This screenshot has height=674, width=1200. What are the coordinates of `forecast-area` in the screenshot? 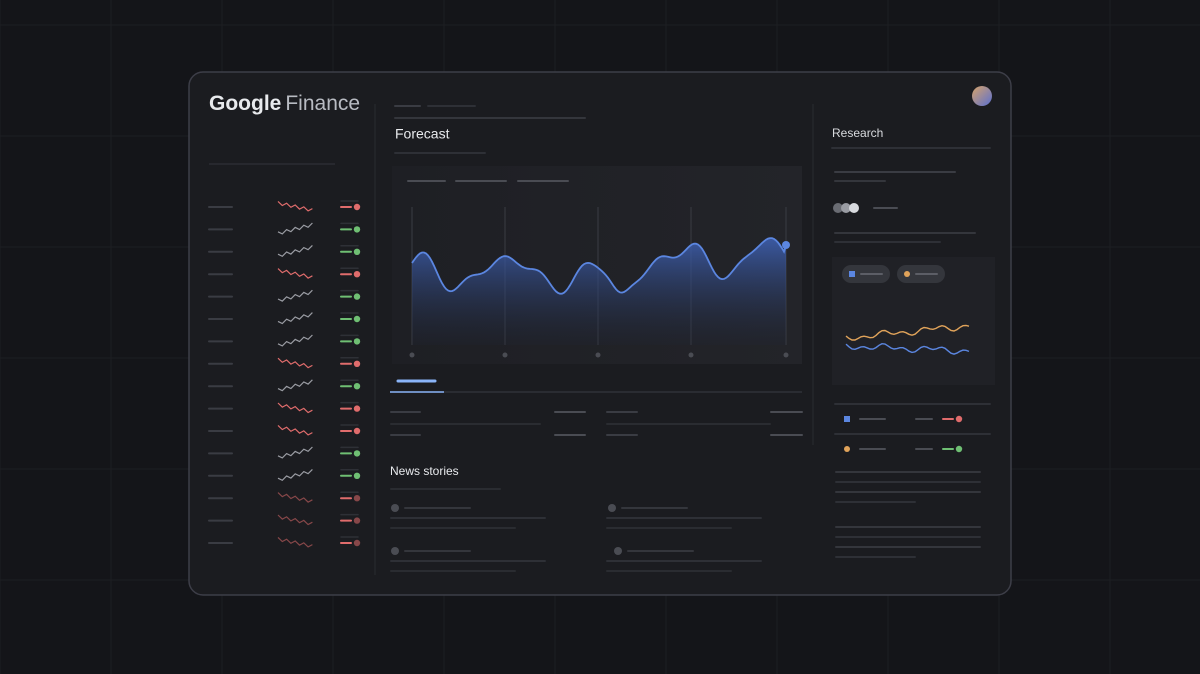 It's located at (599, 291).